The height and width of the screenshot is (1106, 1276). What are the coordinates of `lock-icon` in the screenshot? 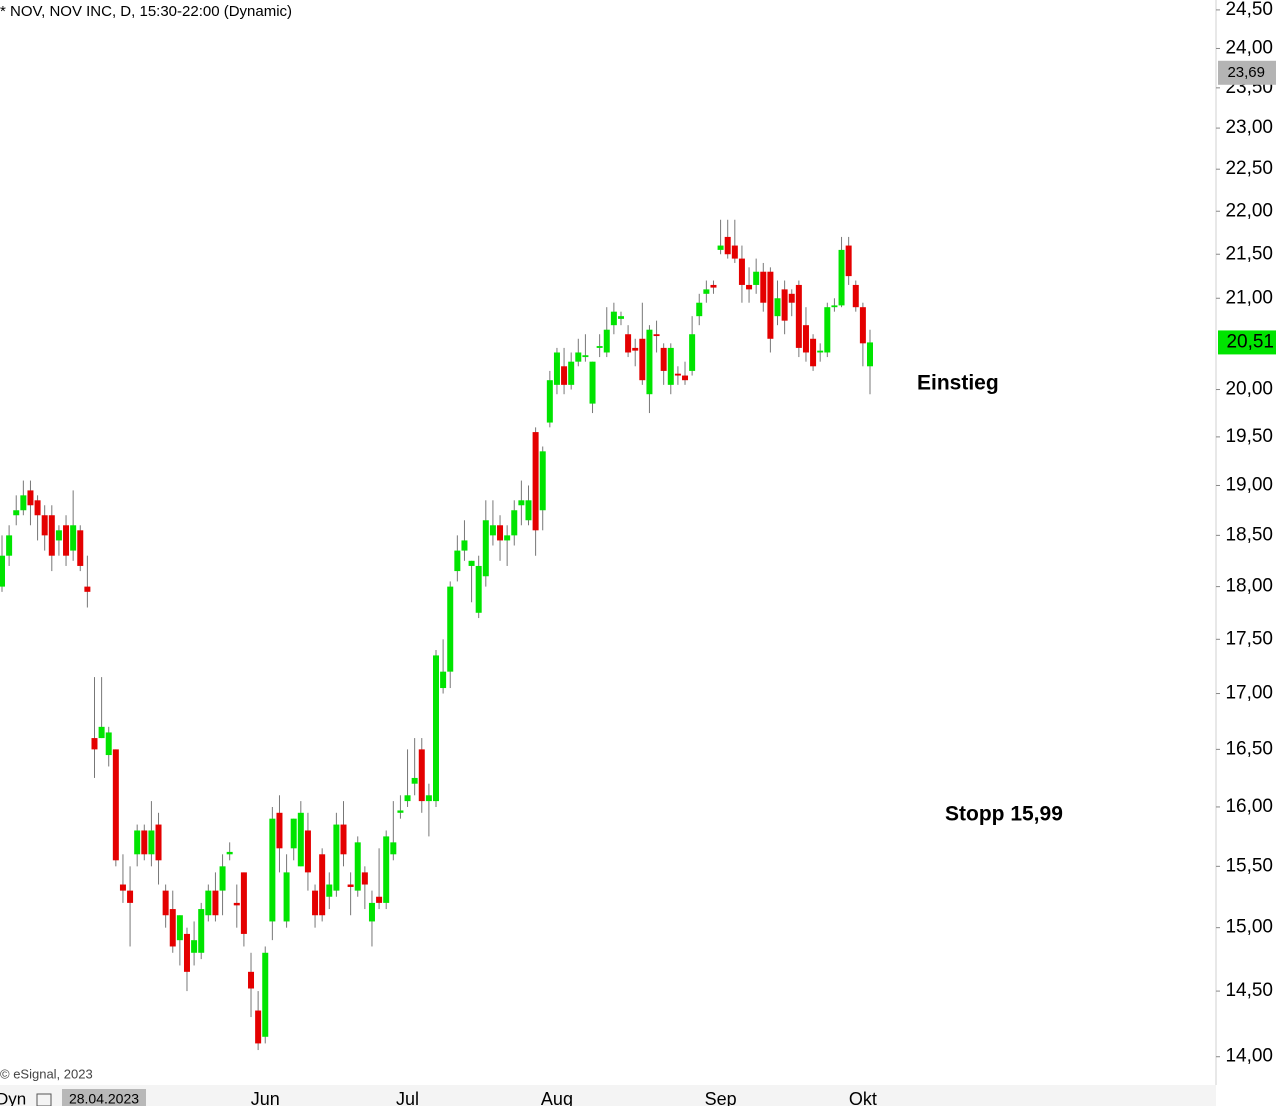 It's located at (44, 1099).